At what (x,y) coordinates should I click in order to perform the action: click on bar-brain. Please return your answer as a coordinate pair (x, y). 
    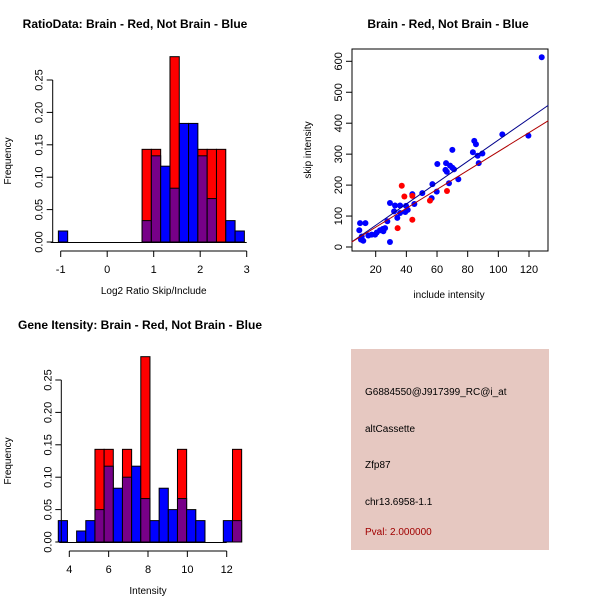
    Looking at the image, I should click on (221, 195).